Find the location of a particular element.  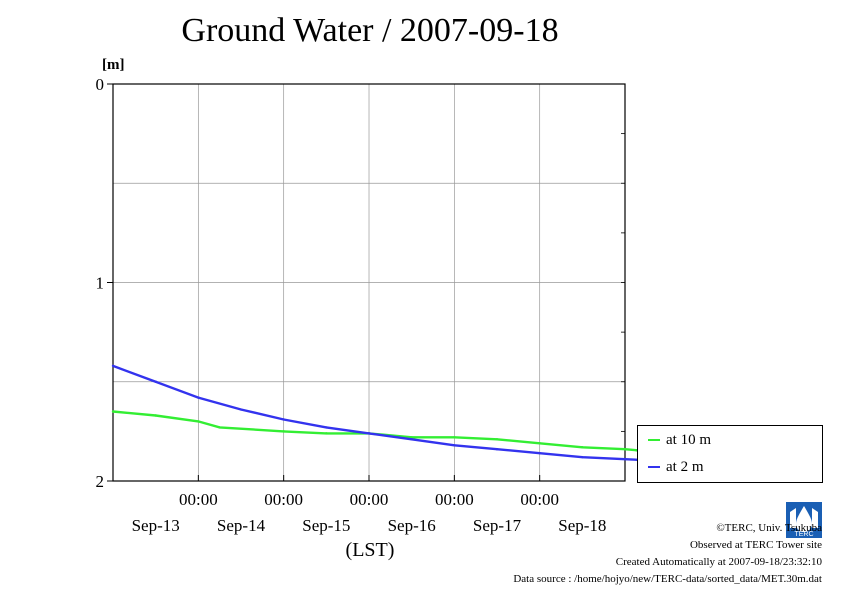

x-time-label-1: 00:00 is located at coordinates (283, 499).